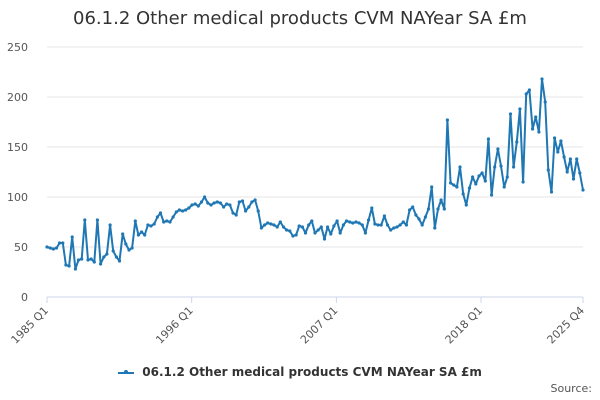 Image resolution: width=600 pixels, height=400 pixels. What do you see at coordinates (571, 388) in the screenshot?
I see `credits: Source:` at bounding box center [571, 388].